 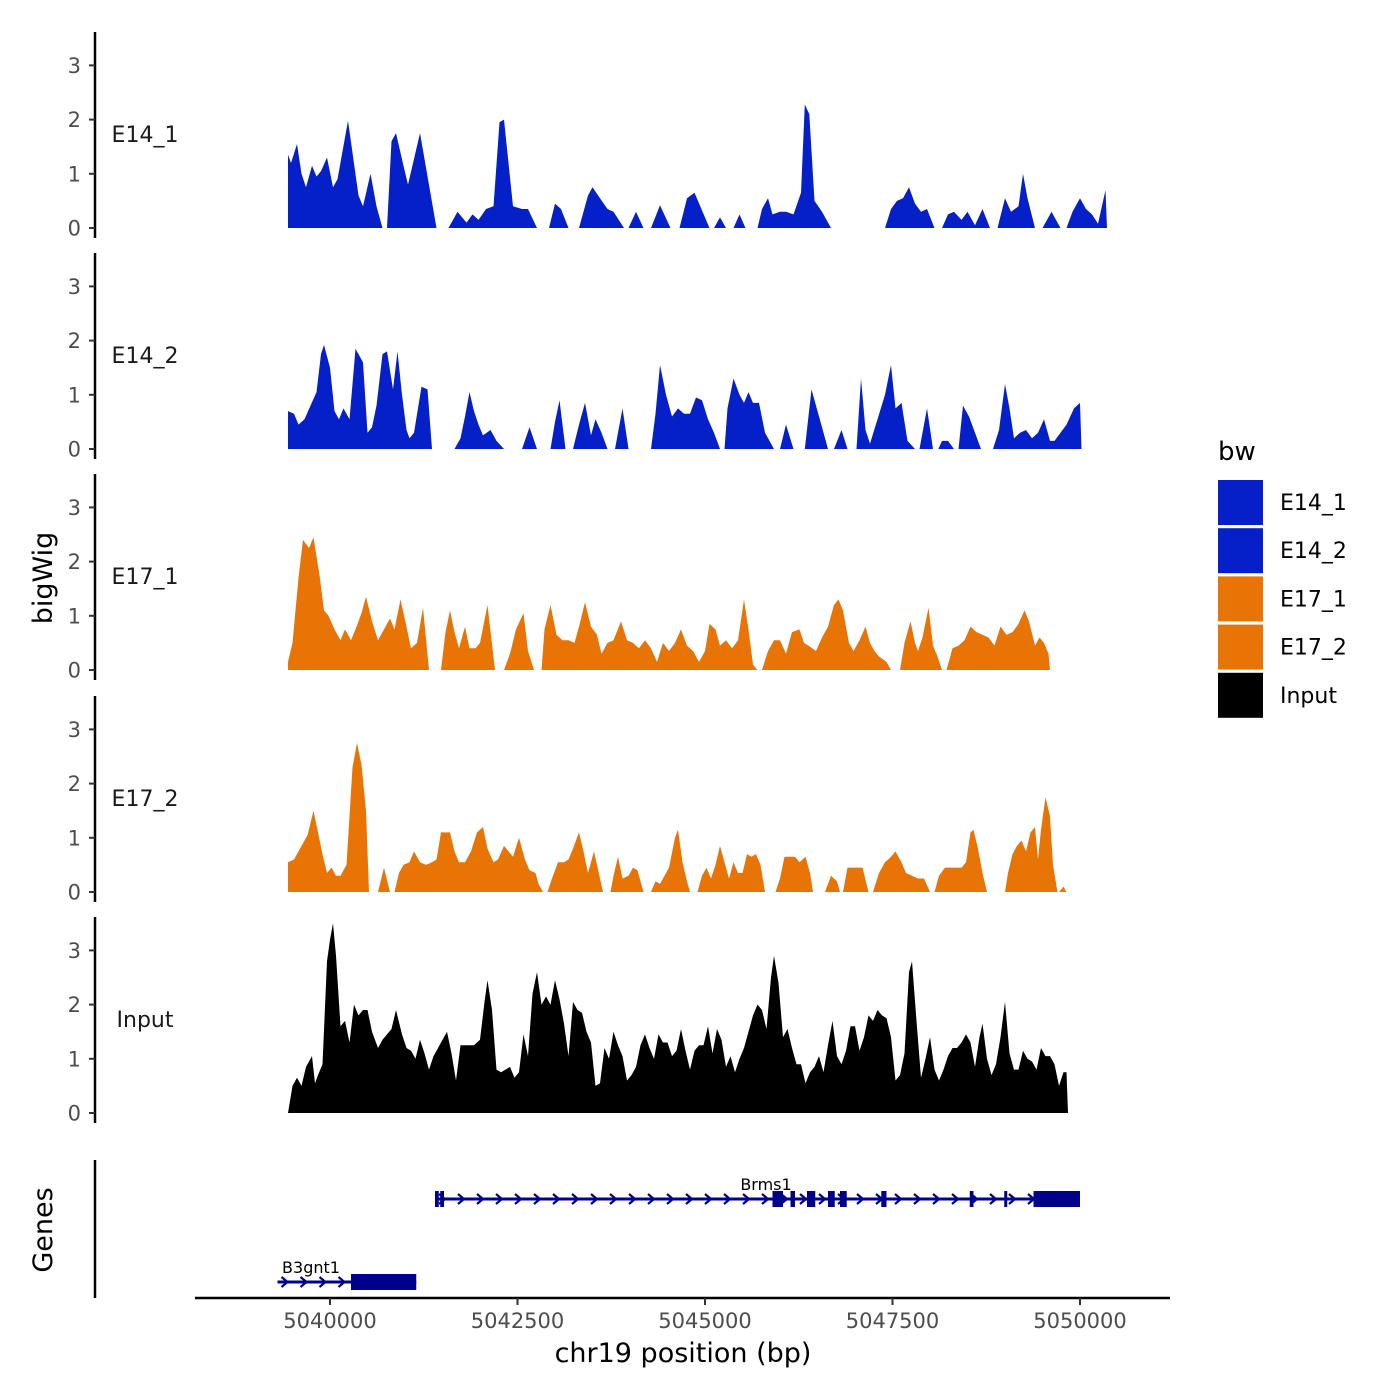 I want to click on legend-label-e17_1: E17_1, so click(x=1313, y=599).